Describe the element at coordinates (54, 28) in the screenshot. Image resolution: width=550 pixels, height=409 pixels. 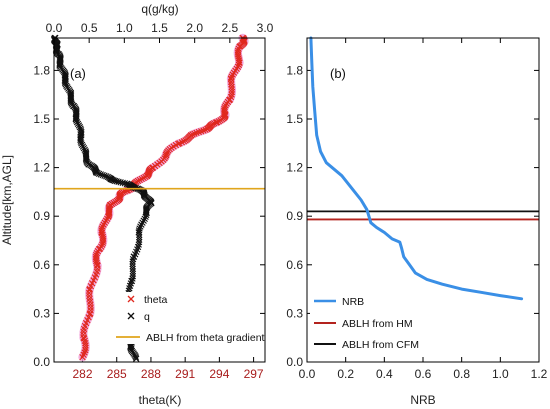
I see `panel-a-xtick-top-label-0: 0.0` at that location.